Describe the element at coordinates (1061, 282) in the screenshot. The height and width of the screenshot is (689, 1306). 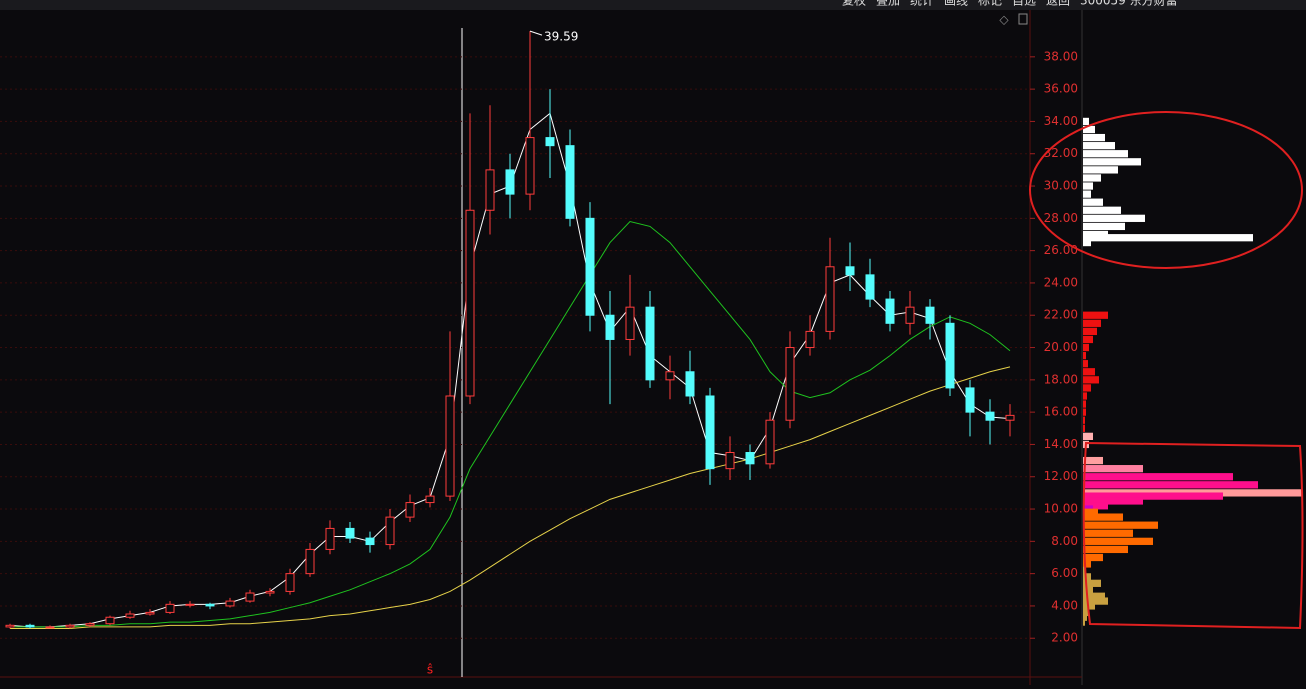
I see `y-tick-label: 24.00` at that location.